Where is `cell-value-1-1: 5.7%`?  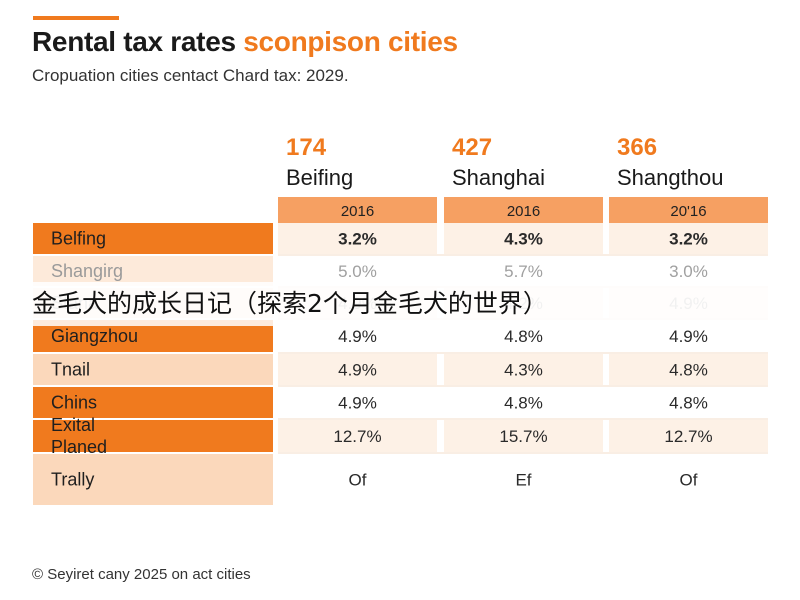
cell-value-1-1: 5.7% is located at coordinates (523, 271).